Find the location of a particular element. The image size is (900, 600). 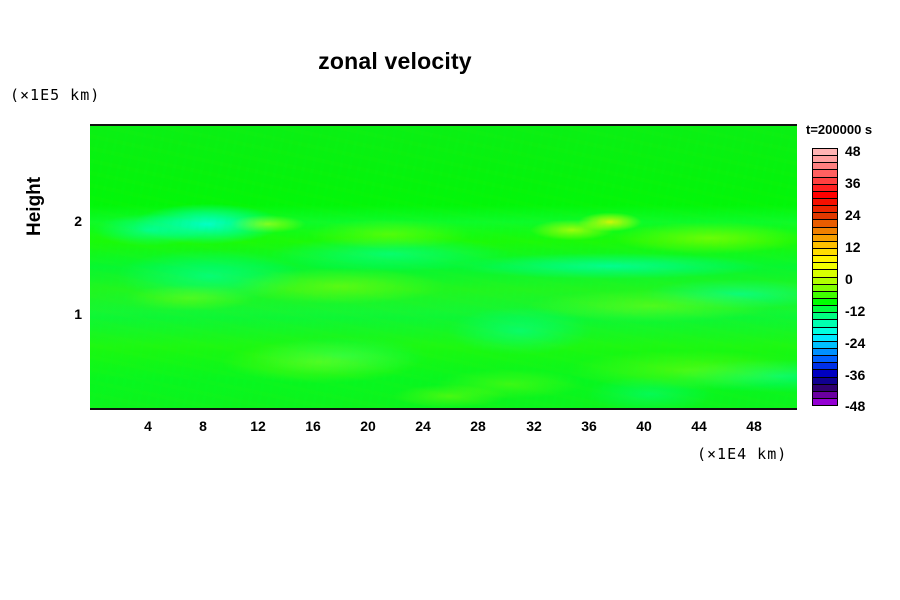

plot-border-top is located at coordinates (443, 125).